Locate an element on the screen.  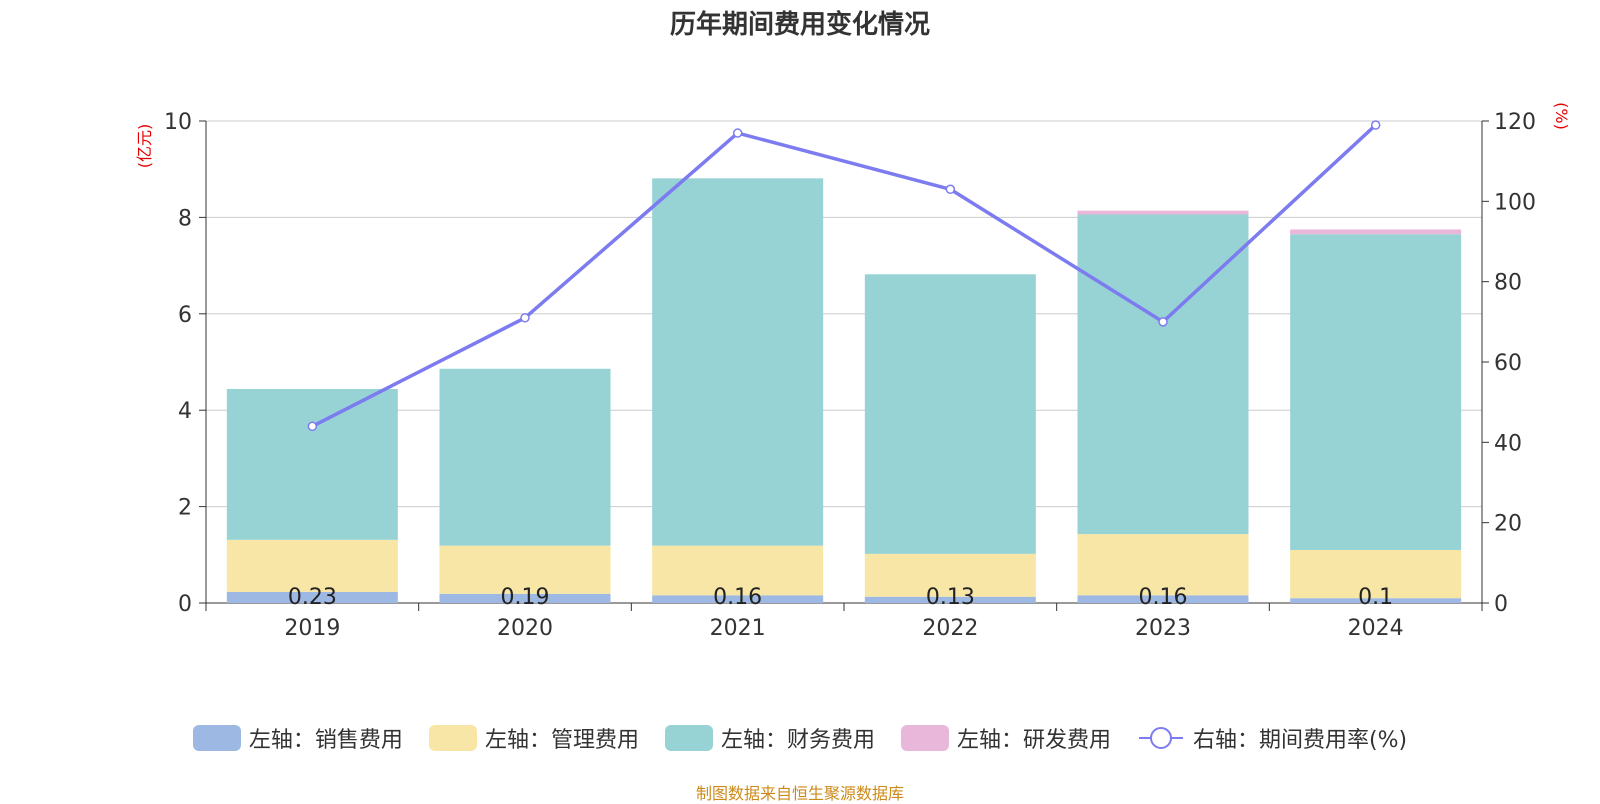
legend-label-finance: 左轴：财务费用 is located at coordinates (797, 740).